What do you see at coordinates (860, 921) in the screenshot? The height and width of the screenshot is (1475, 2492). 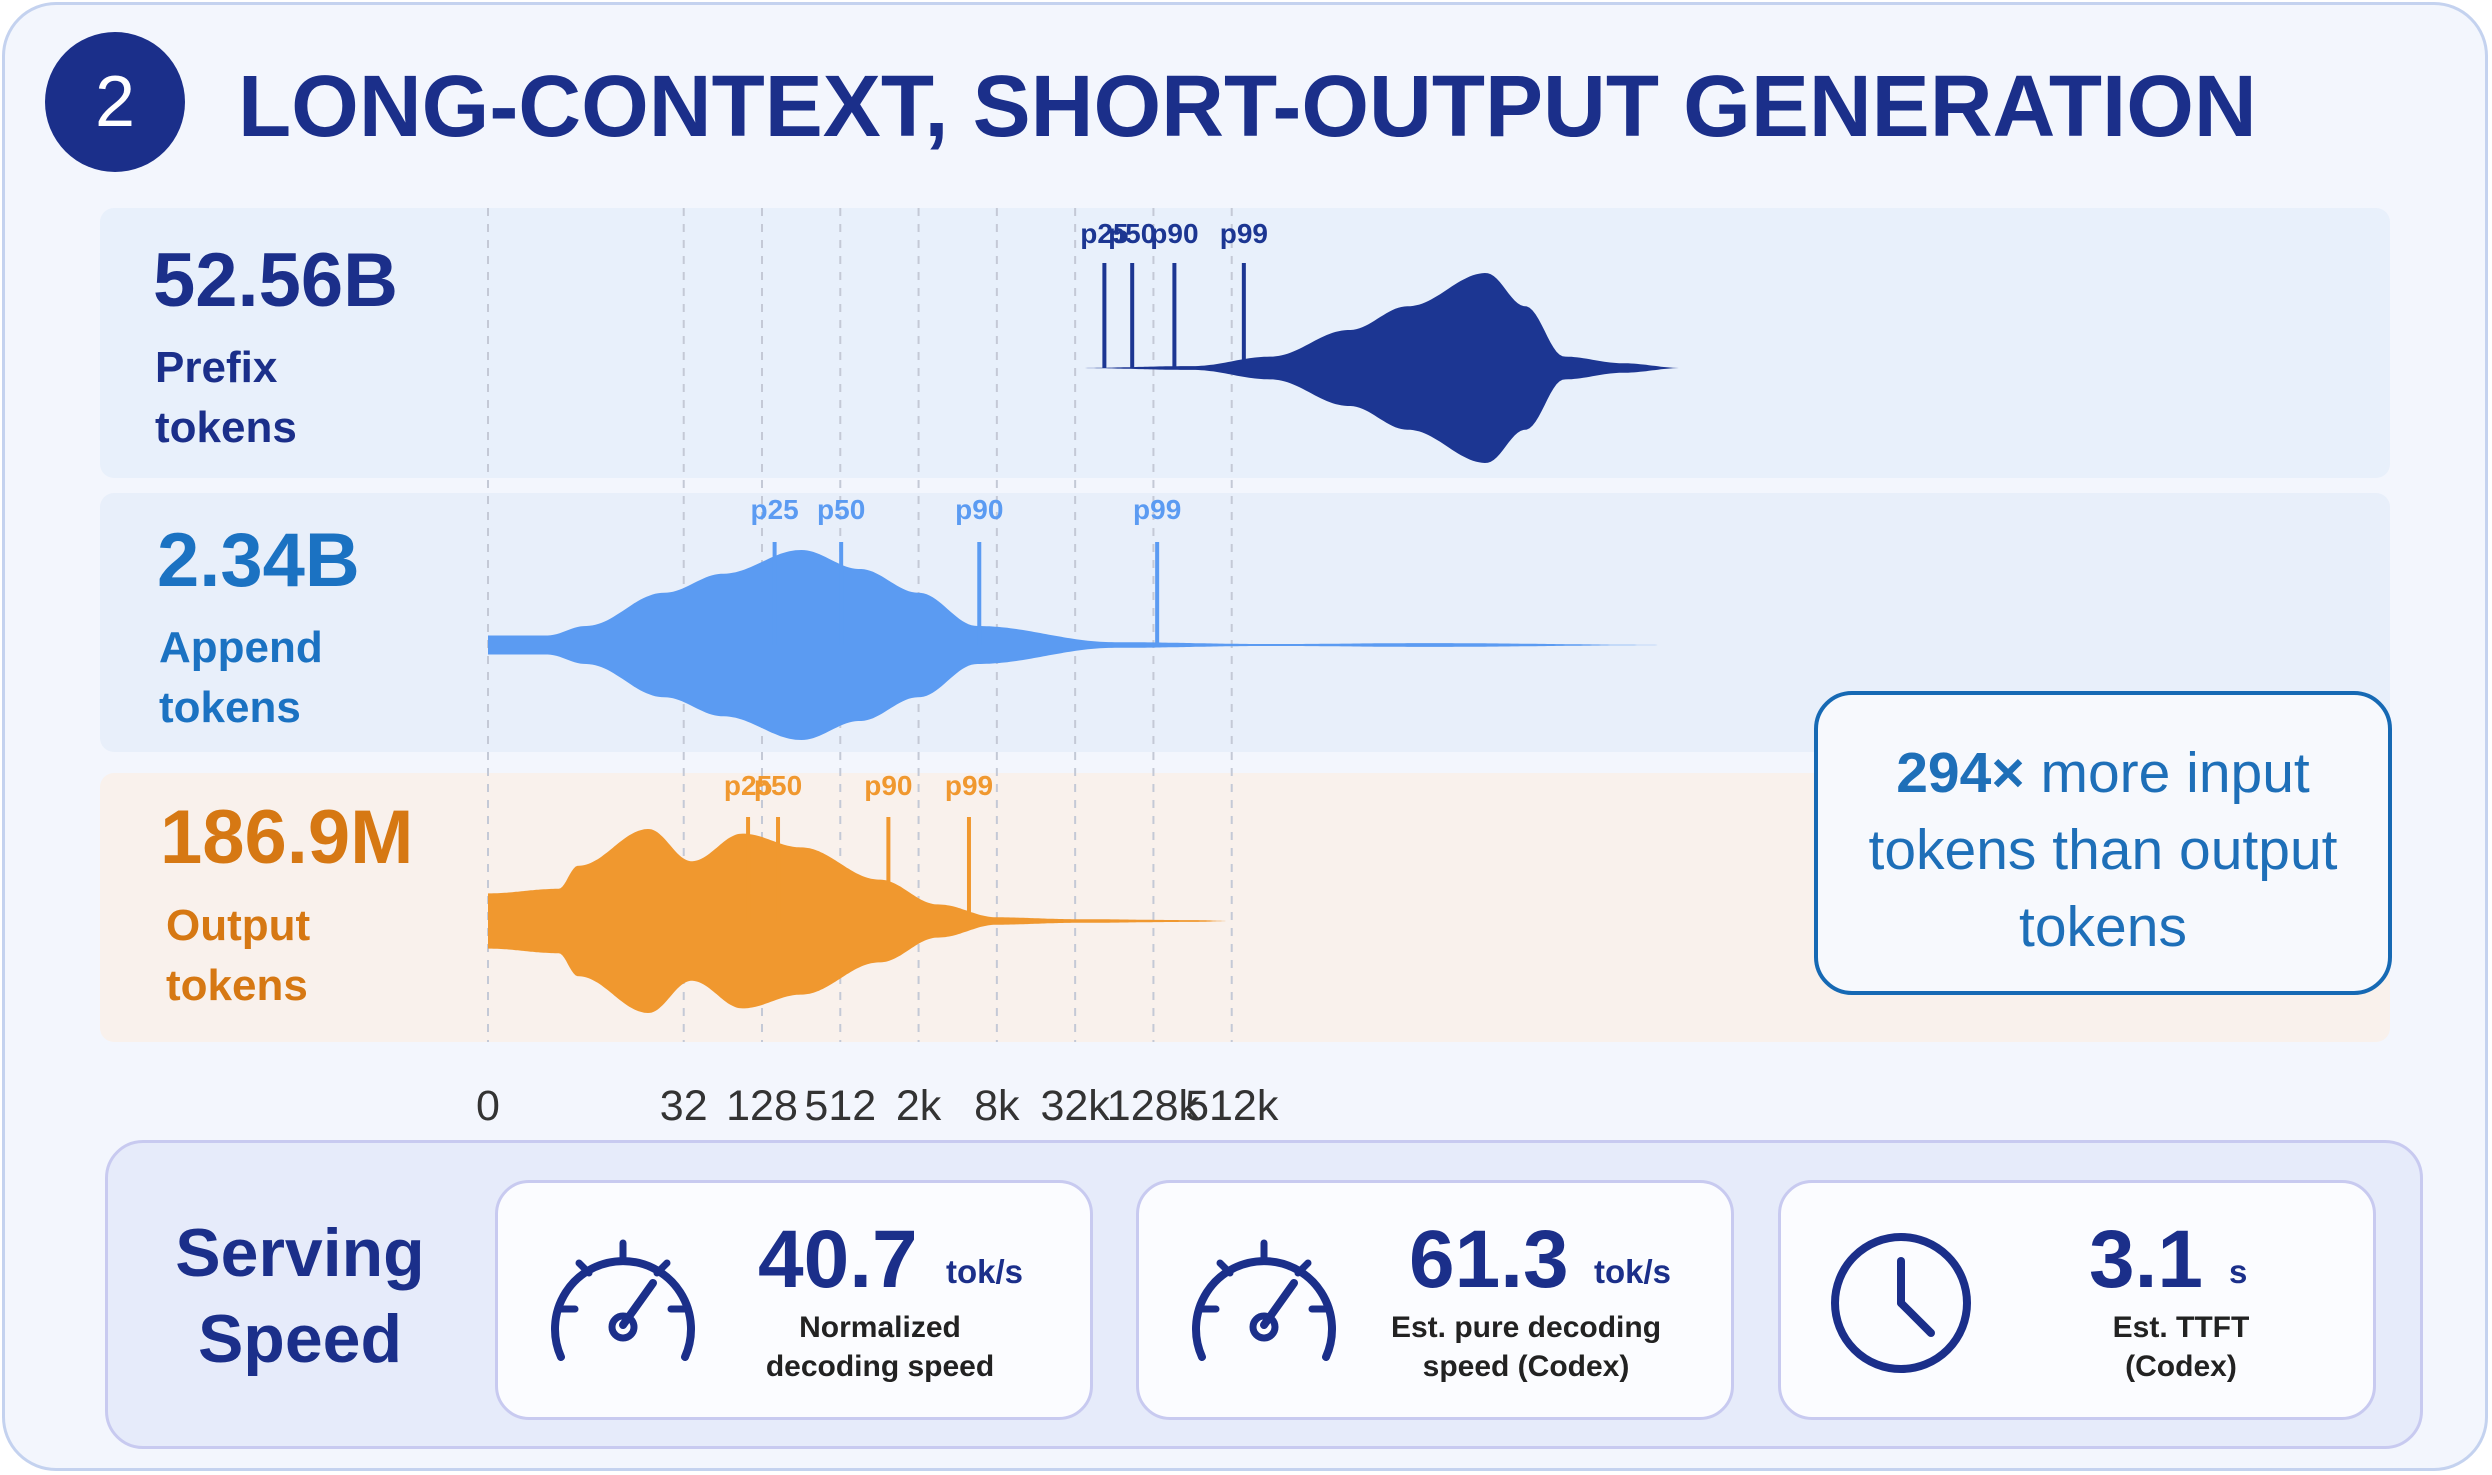 I see `violin-output-tokens` at bounding box center [860, 921].